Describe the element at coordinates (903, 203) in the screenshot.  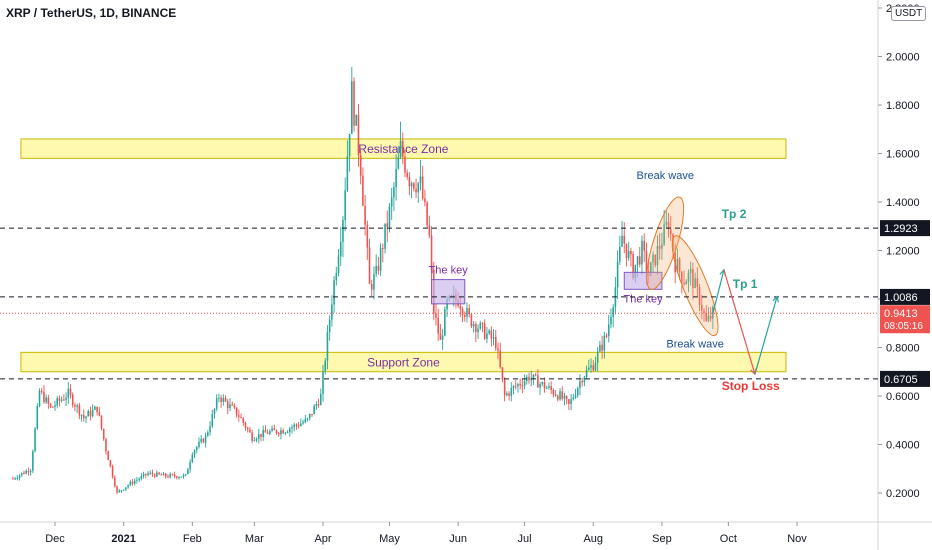
I see `y-tick-label: 1.4000` at that location.